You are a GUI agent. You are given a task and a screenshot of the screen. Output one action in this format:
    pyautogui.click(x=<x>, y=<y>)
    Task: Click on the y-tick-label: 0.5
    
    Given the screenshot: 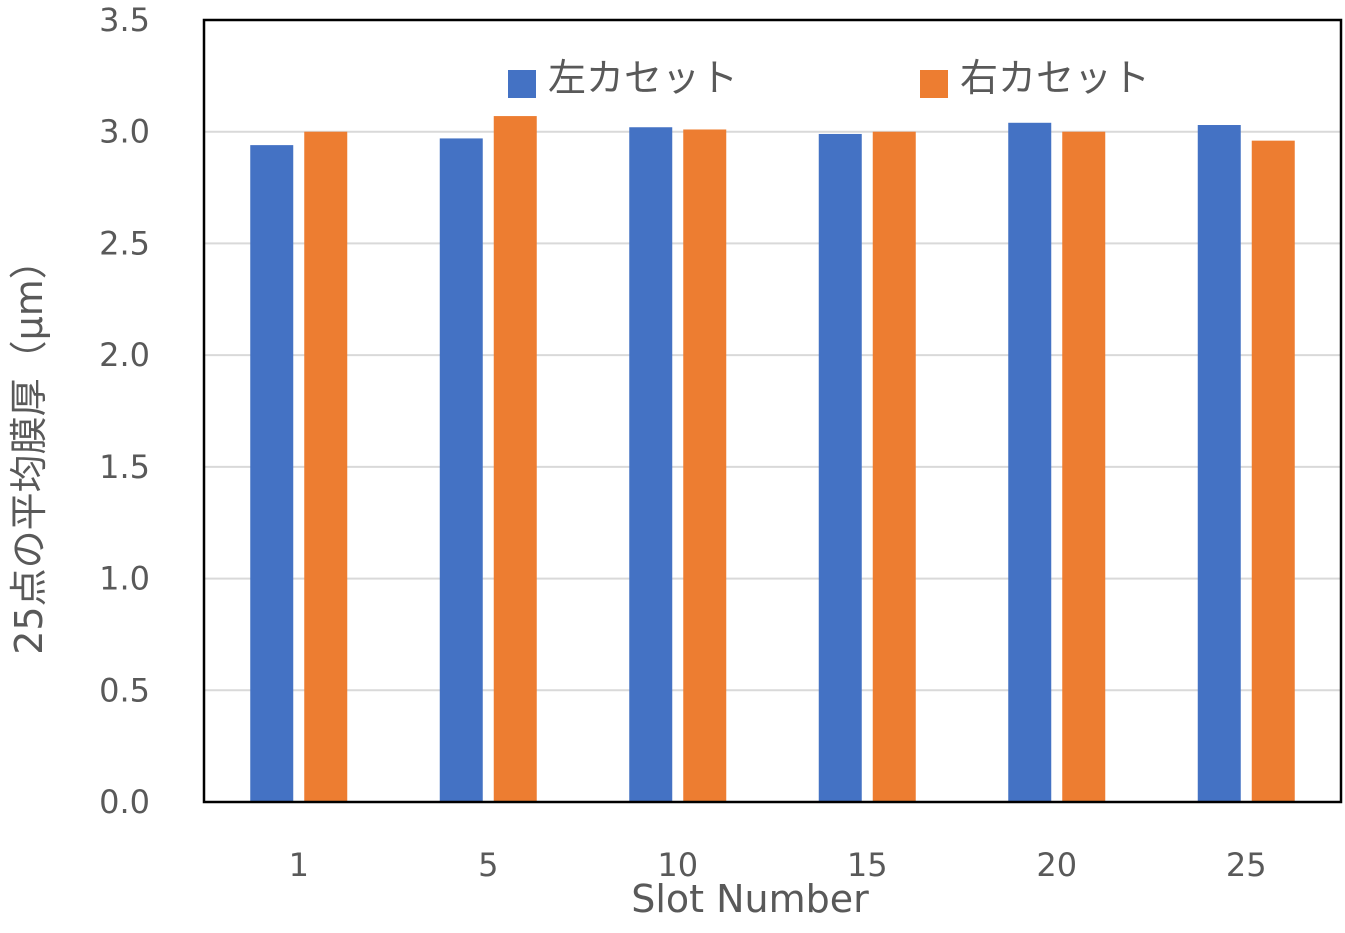 What is the action you would take?
    pyautogui.click(x=124, y=690)
    